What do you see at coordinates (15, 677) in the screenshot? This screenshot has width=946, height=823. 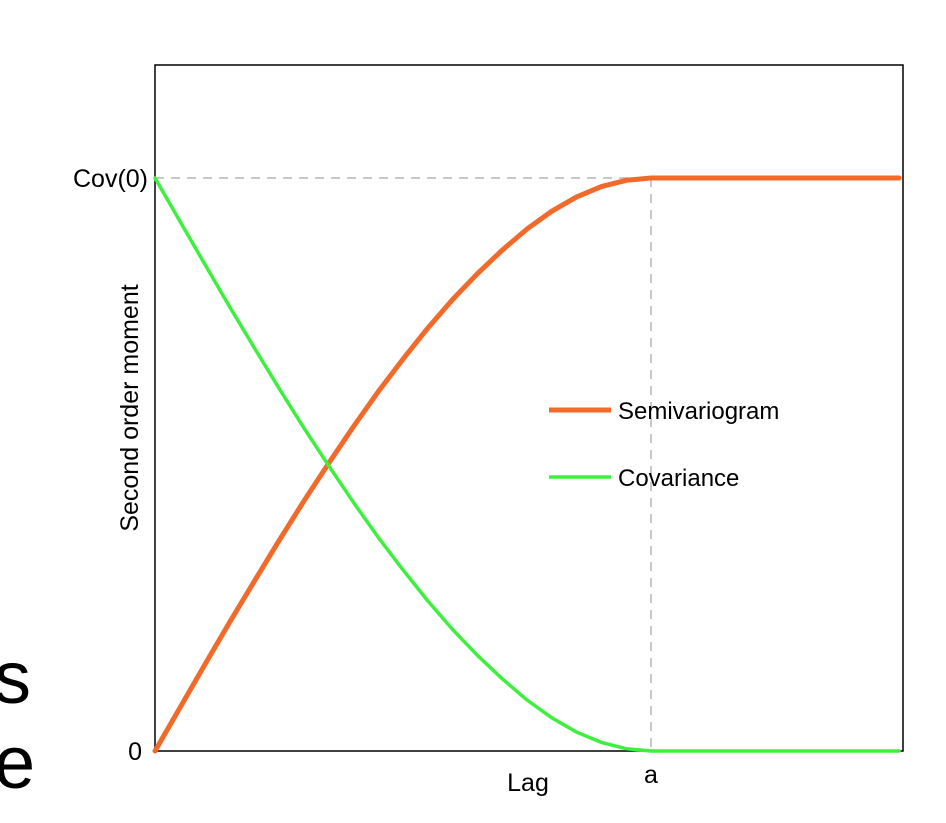 I see `background-text-line-1: s` at bounding box center [15, 677].